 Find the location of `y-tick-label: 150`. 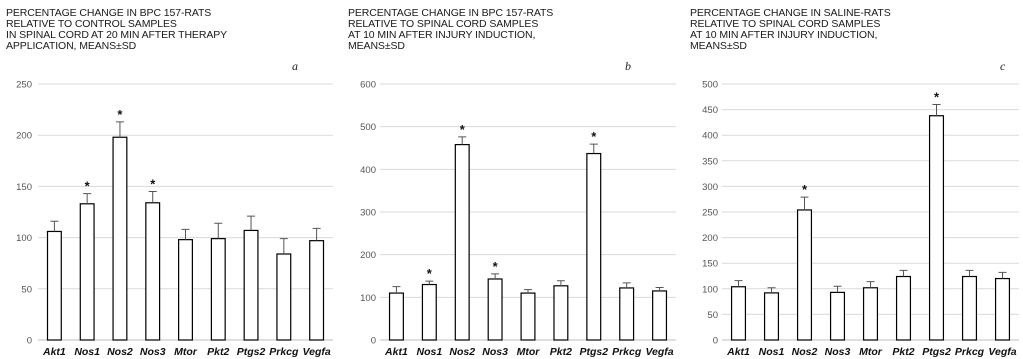

y-tick-label: 150 is located at coordinates (710, 264).